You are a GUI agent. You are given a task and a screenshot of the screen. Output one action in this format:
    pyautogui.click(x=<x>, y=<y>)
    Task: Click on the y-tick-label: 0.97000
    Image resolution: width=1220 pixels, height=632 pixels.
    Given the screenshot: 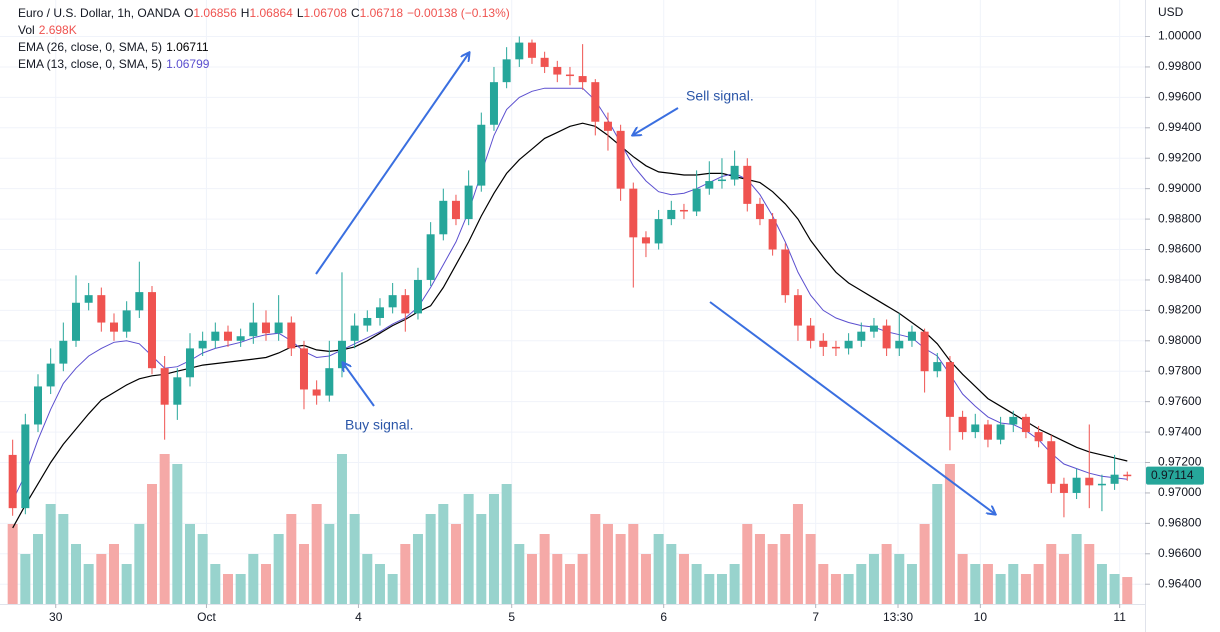 What is the action you would take?
    pyautogui.click(x=1180, y=492)
    